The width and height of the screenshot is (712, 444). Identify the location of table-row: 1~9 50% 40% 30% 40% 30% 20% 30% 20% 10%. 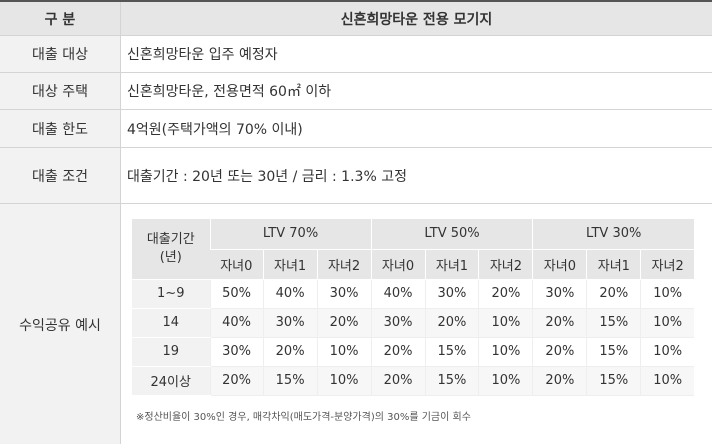
(413, 294).